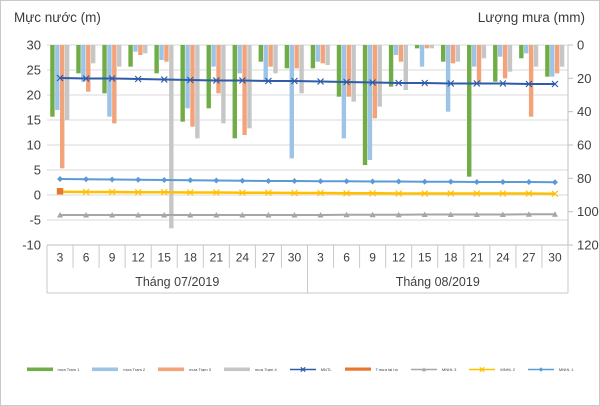 The image size is (600, 406). I want to click on left-axis-tick: 5, so click(37, 170).